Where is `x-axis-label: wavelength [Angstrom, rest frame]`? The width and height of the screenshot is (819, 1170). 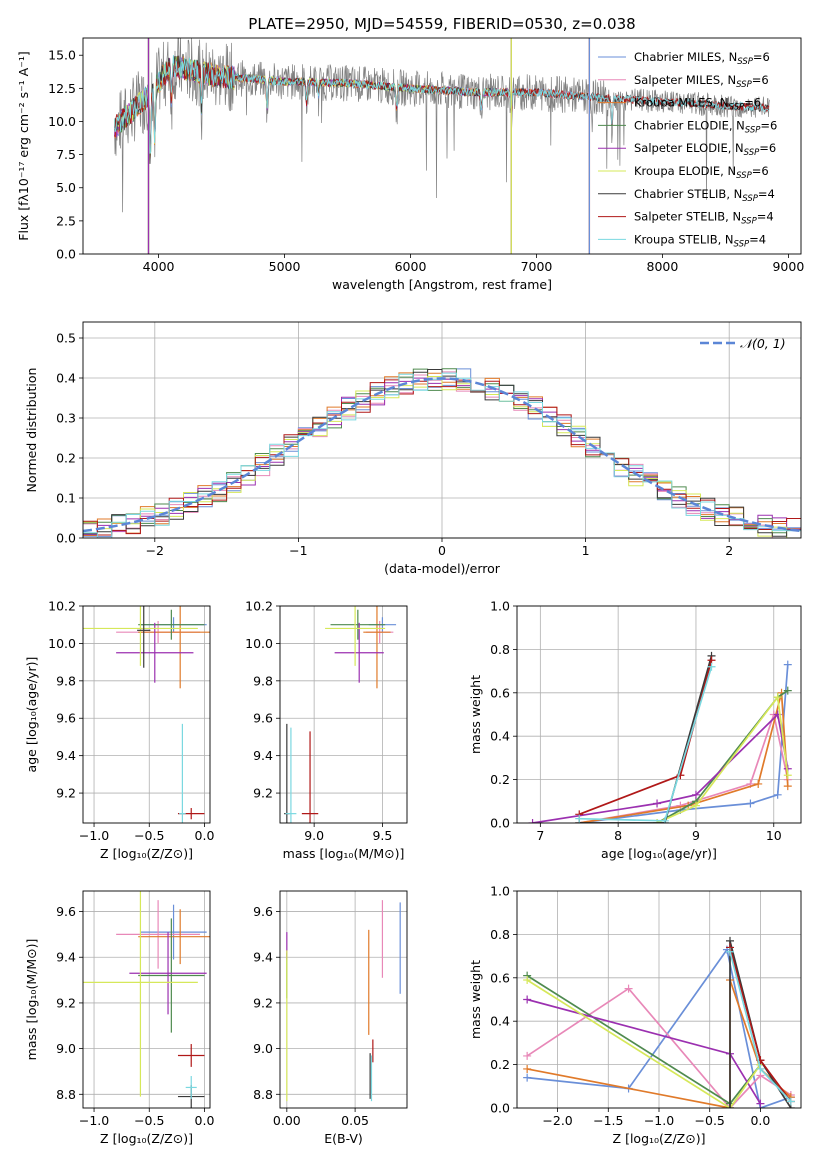
x-axis-label: wavelength [Angstrom, rest frame] is located at coordinates (442, 284).